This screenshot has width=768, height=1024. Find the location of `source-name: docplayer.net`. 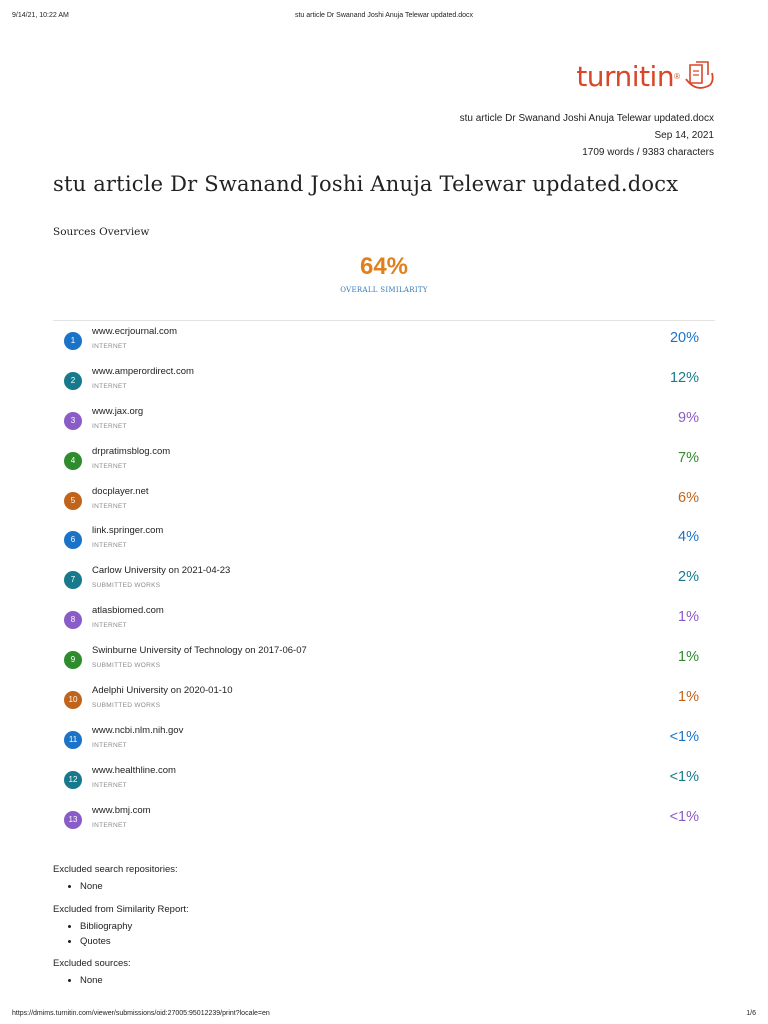

source-name: docplayer.net is located at coordinates (120, 491).